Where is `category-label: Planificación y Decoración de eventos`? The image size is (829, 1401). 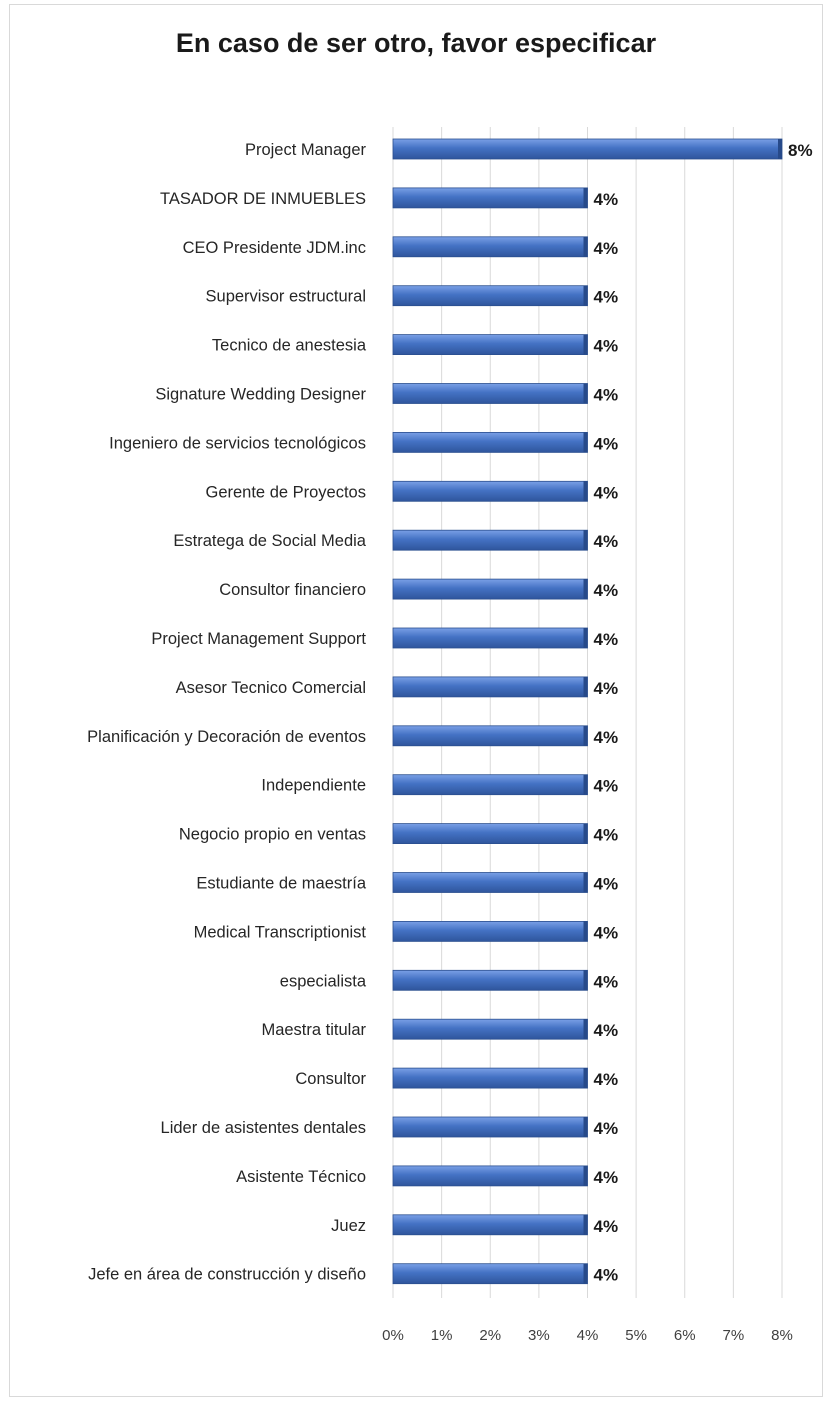
category-label: Planificación y Decoración de eventos is located at coordinates (226, 737).